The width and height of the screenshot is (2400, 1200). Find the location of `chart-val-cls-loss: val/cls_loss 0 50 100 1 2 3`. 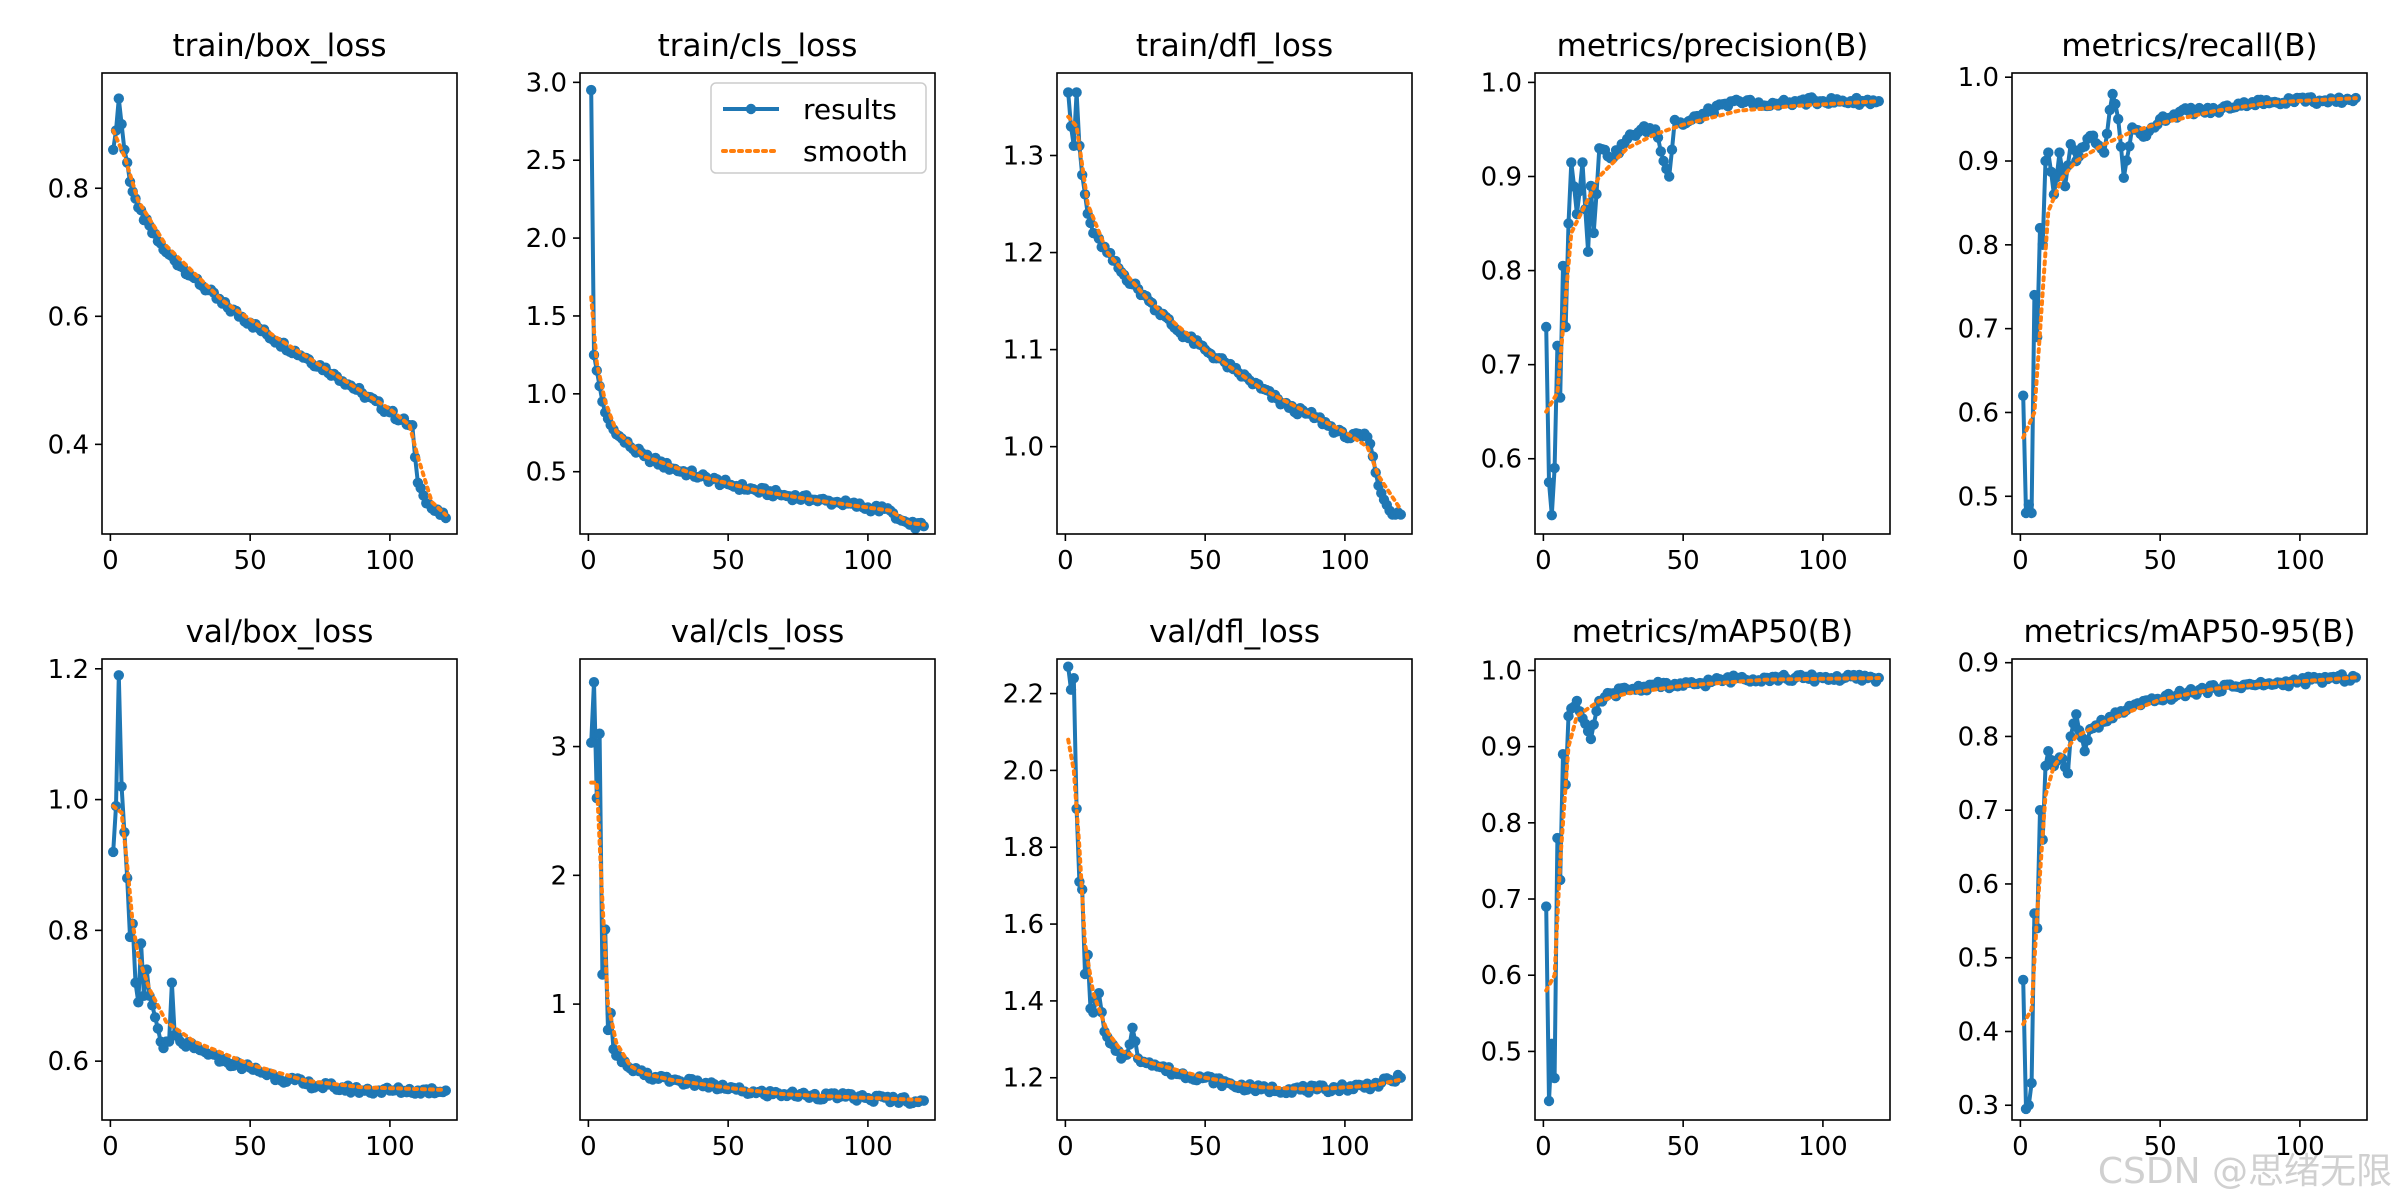

chart-val-cls-loss: val/cls_loss 0 50 100 1 2 3 is located at coordinates (743, 888).